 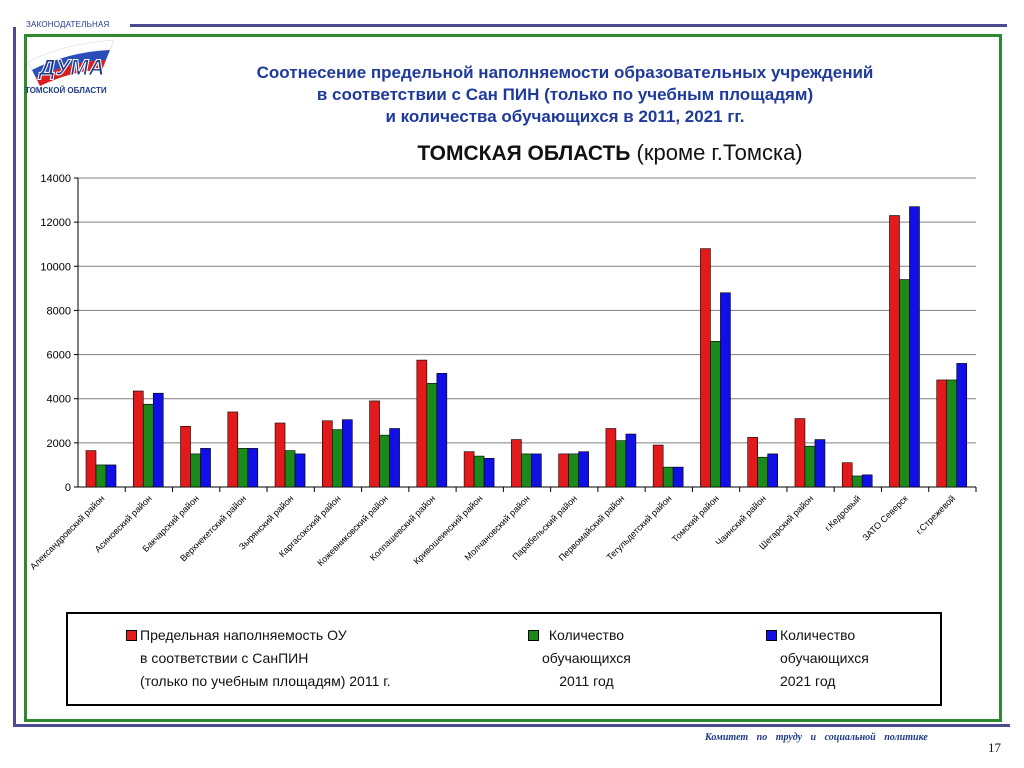 I want to click on x-tick-label: Чаинский район, so click(x=741, y=520).